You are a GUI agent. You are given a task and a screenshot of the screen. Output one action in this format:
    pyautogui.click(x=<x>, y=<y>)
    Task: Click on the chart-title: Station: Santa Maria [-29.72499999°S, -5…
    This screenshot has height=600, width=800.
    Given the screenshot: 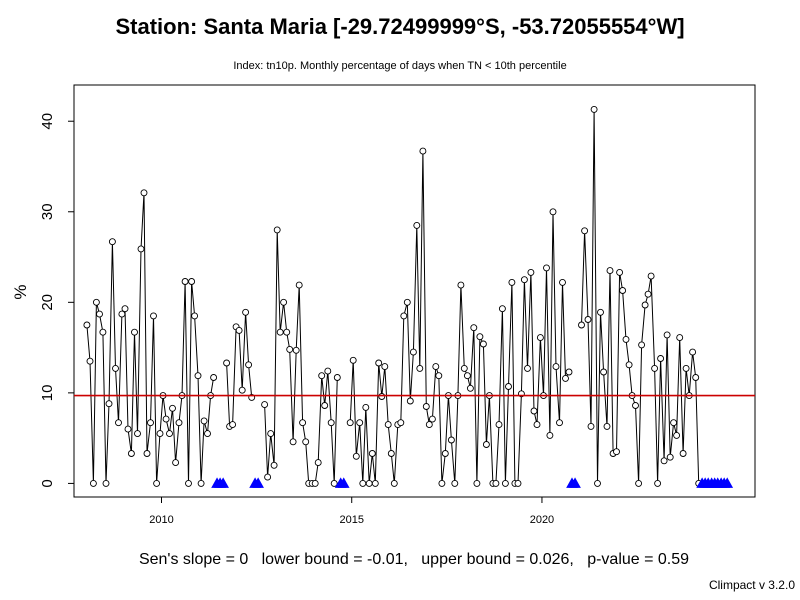 What is the action you would take?
    pyautogui.click(x=400, y=26)
    